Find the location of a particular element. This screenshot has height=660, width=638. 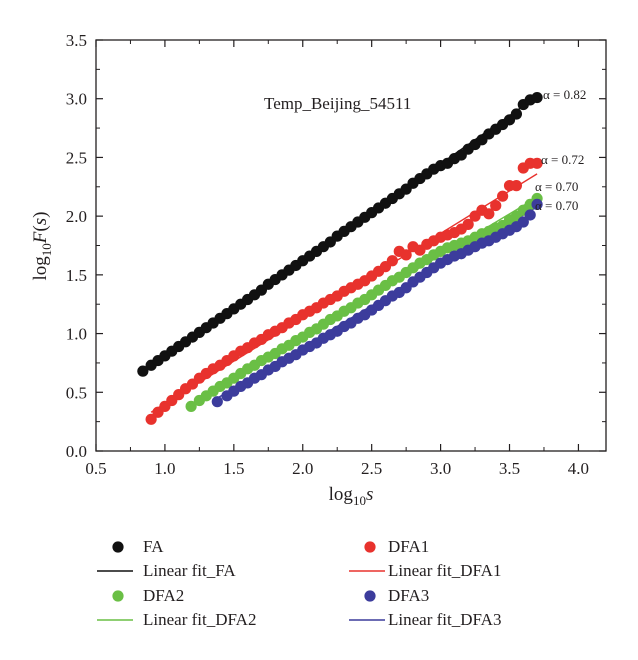

y-tick-label: 0.5 is located at coordinates (76, 392).